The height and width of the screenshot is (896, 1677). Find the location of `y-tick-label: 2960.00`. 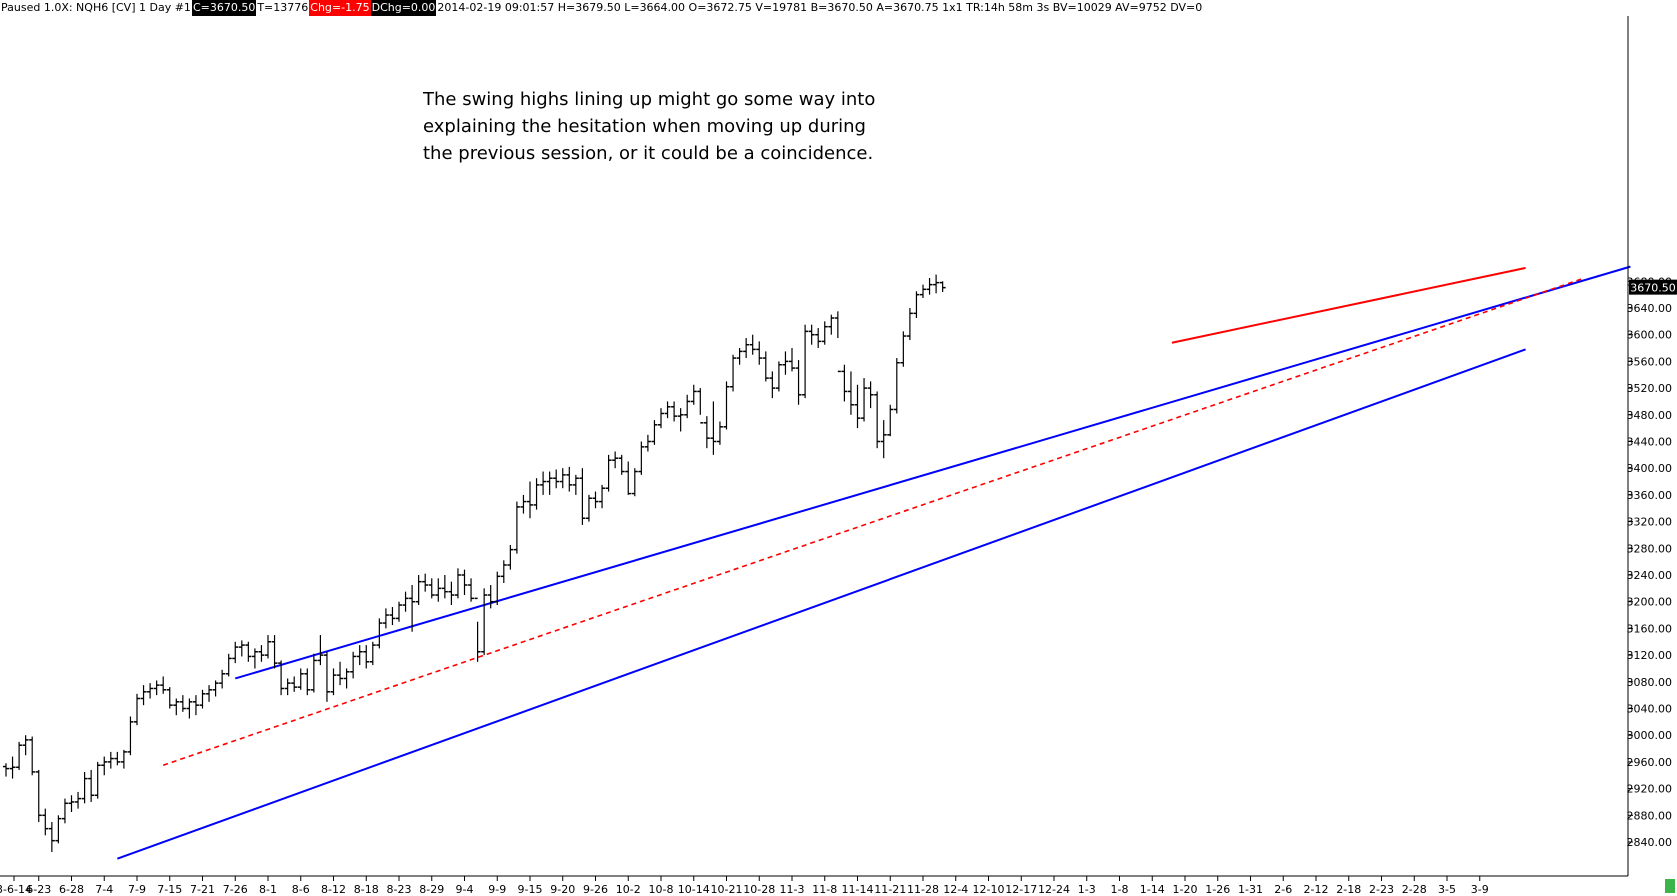

y-tick-label: 2960.00 is located at coordinates (1650, 762).